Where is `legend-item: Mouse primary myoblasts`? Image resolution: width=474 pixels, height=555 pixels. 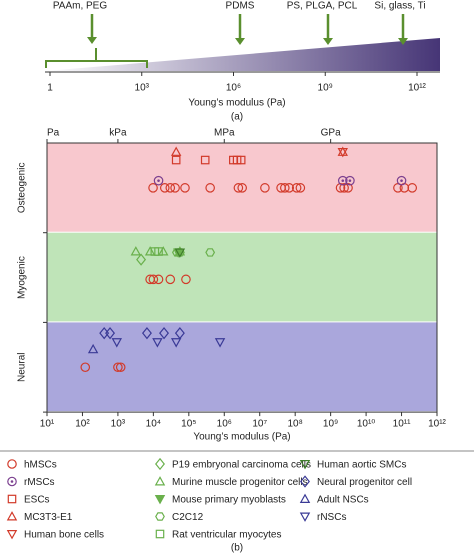
legend-item: Mouse primary myoblasts is located at coordinates (229, 500).